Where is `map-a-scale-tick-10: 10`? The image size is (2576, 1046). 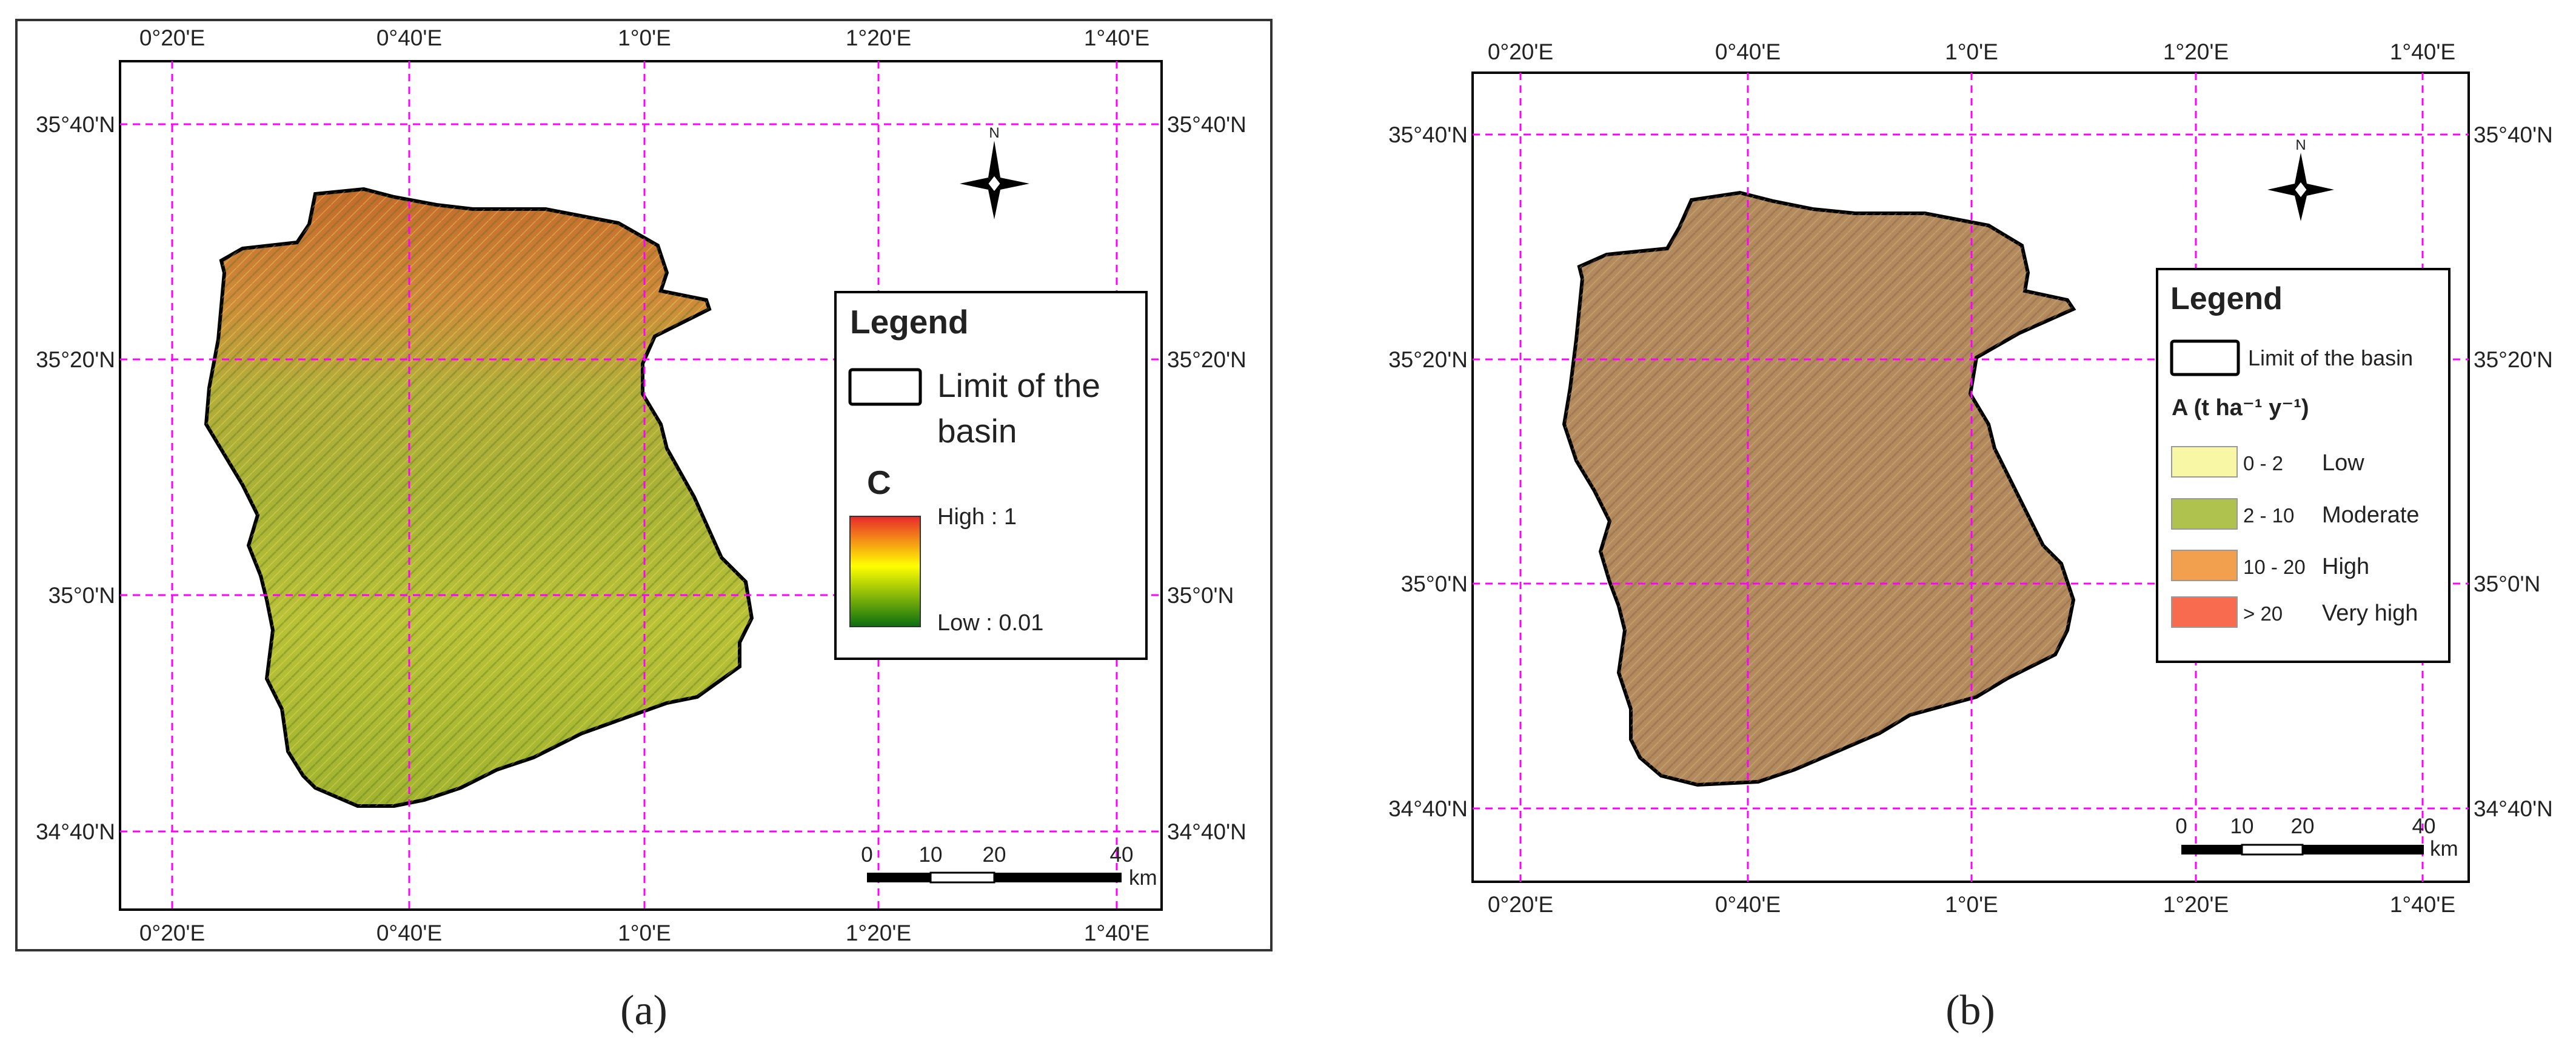
map-a-scale-tick-10: 10 is located at coordinates (931, 855).